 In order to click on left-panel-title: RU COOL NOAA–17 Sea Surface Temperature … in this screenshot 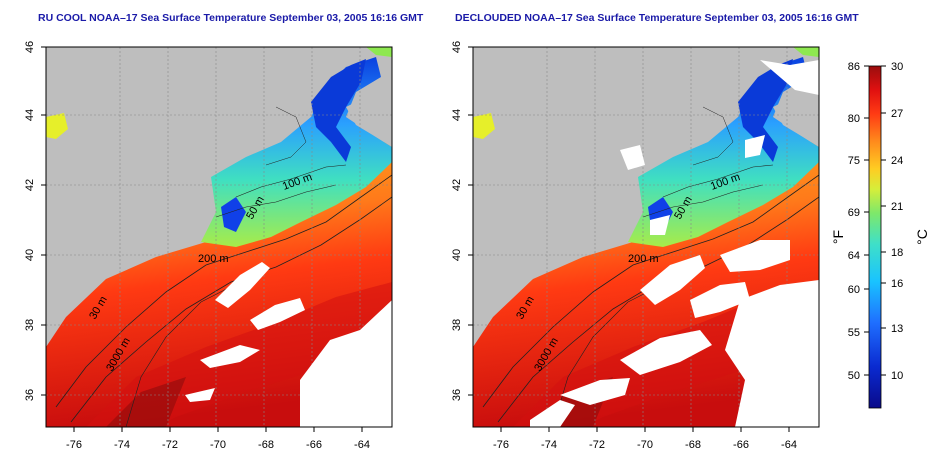, I will do `click(231, 18)`.